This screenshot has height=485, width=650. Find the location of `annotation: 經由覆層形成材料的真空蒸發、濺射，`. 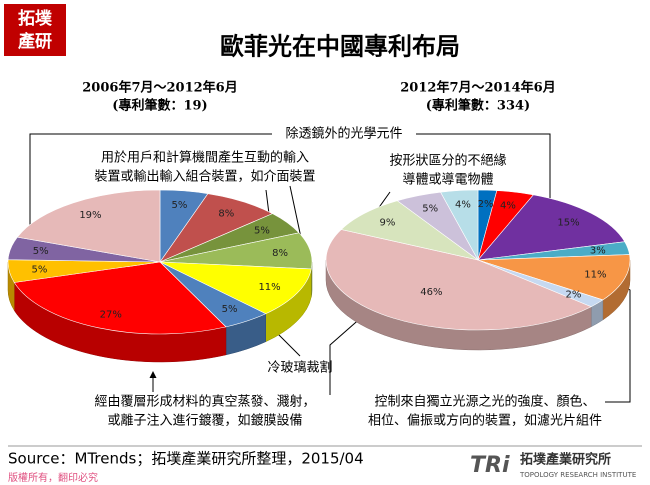

annotation: 經由覆層形成材料的真空蒸發、濺射， is located at coordinates (204, 402).